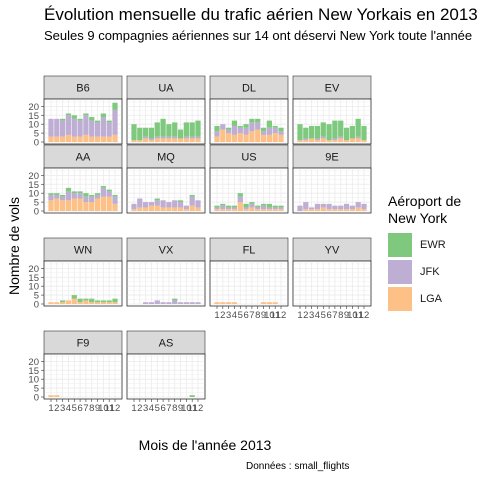 This screenshot has width=480, height=480. I want to click on bar-mq-lga-m8, so click(175, 209).